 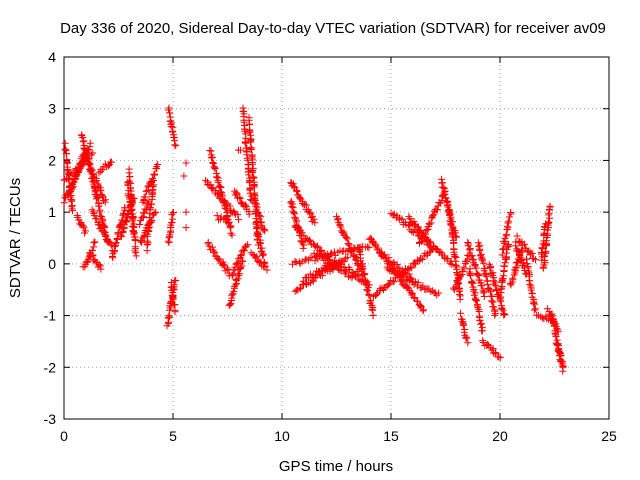 I want to click on x-tick-label: 5, so click(x=173, y=436).